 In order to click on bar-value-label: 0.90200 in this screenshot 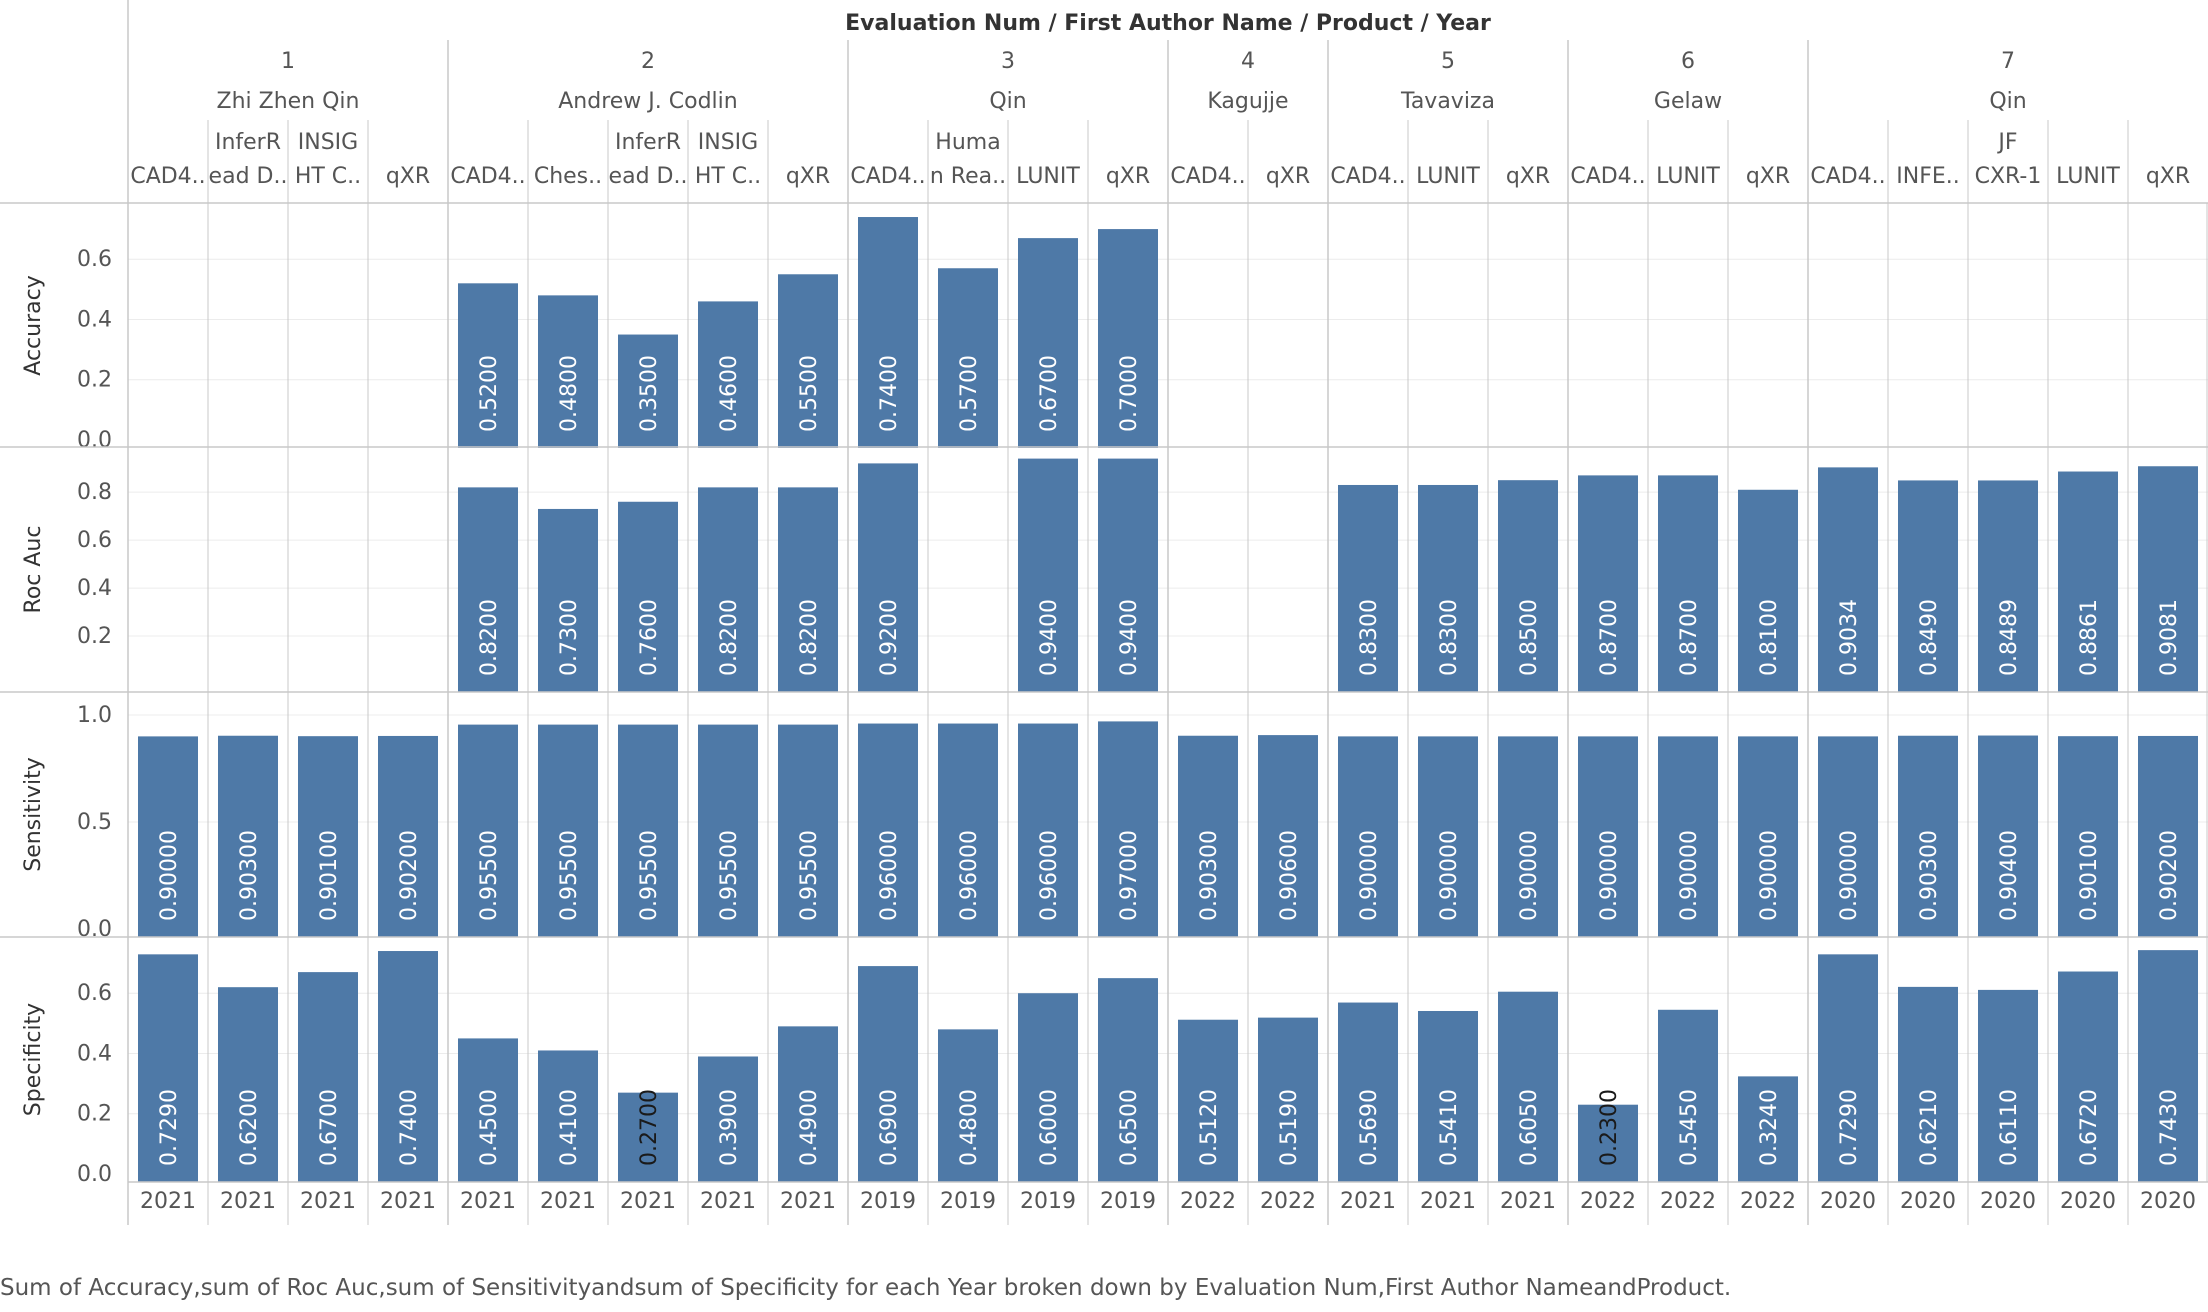, I will do `click(409, 875)`.